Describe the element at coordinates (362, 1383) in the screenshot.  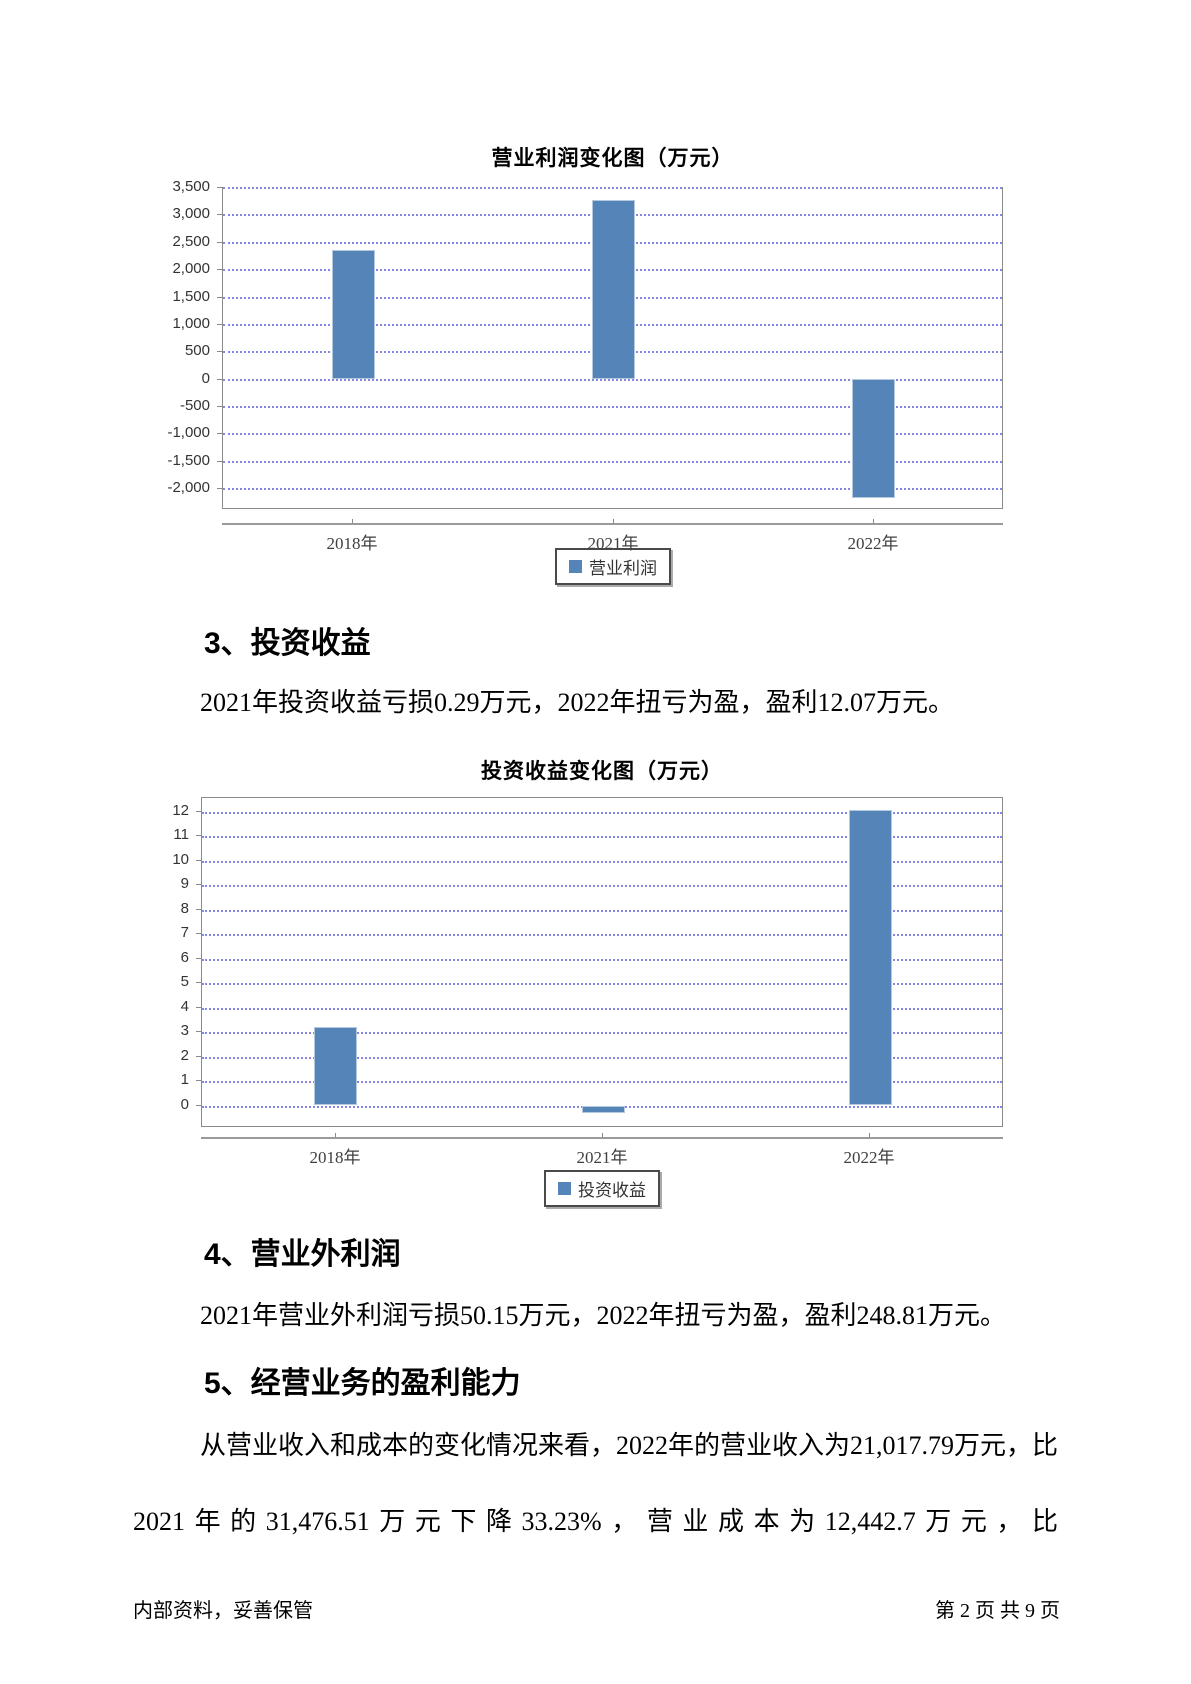
I see `section-heading-5: 5、经营业务的盈利能力` at that location.